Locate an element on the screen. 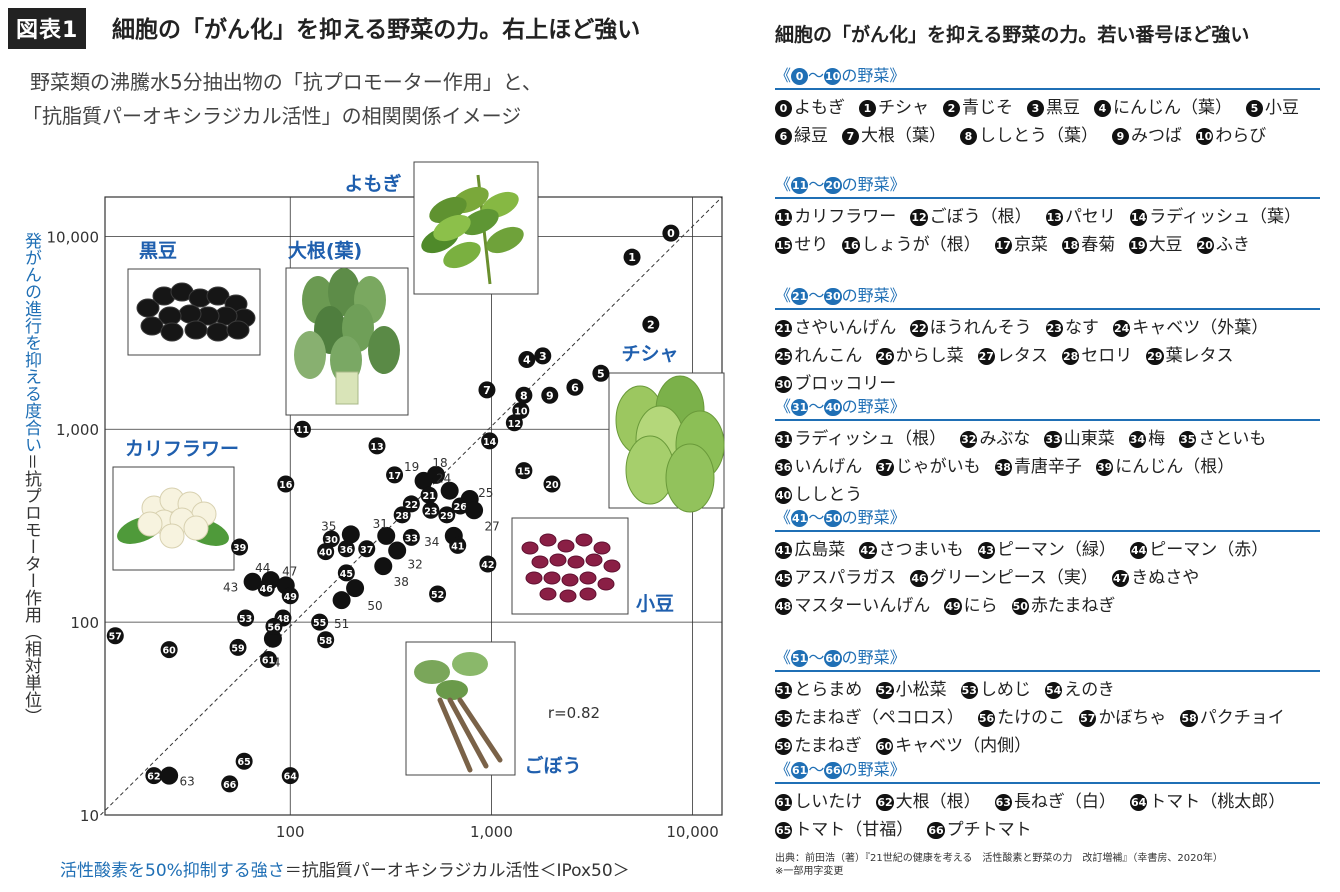  data-point: 51 is located at coordinates (341, 611).